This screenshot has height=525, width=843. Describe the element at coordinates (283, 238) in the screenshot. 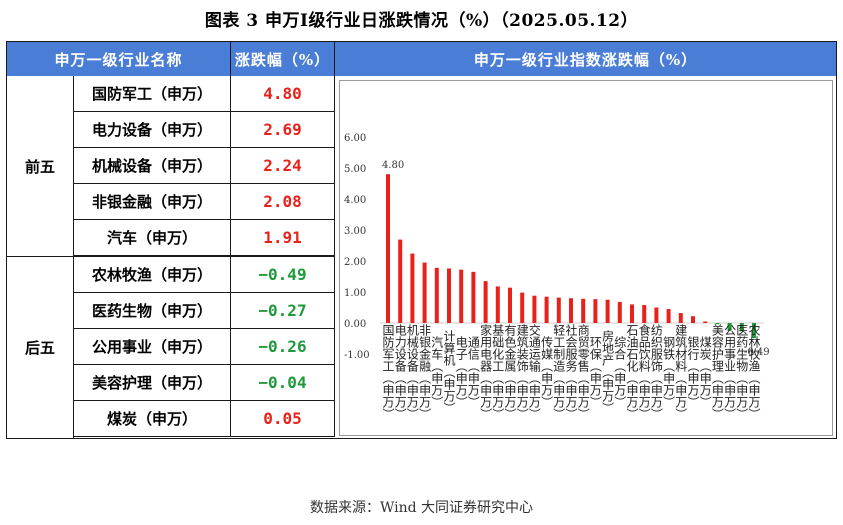

I see `change-pct-cell: 1.91` at that location.